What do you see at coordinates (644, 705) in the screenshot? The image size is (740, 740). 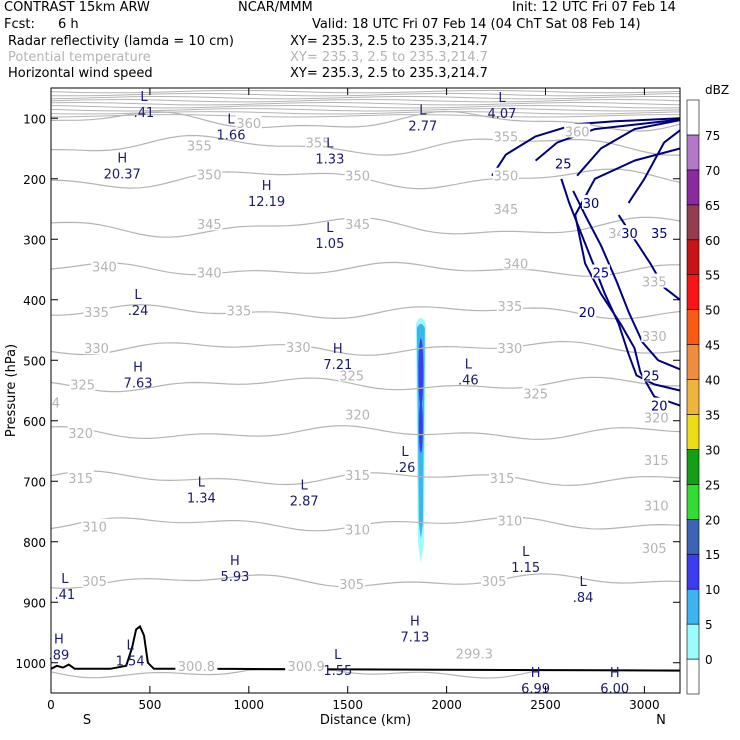 I see `x-tick-label: 3000` at bounding box center [644, 705].